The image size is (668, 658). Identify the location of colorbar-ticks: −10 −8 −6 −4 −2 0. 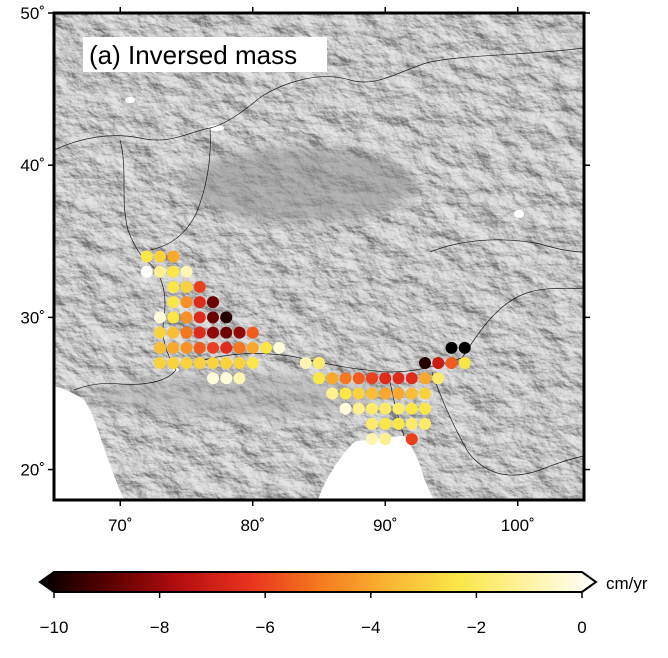
(313, 614).